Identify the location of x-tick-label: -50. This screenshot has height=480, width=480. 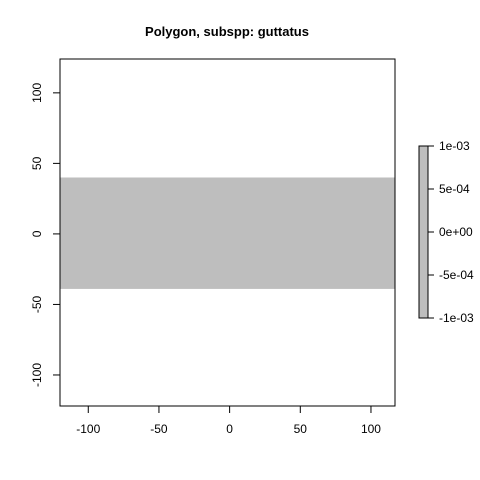
(159, 429).